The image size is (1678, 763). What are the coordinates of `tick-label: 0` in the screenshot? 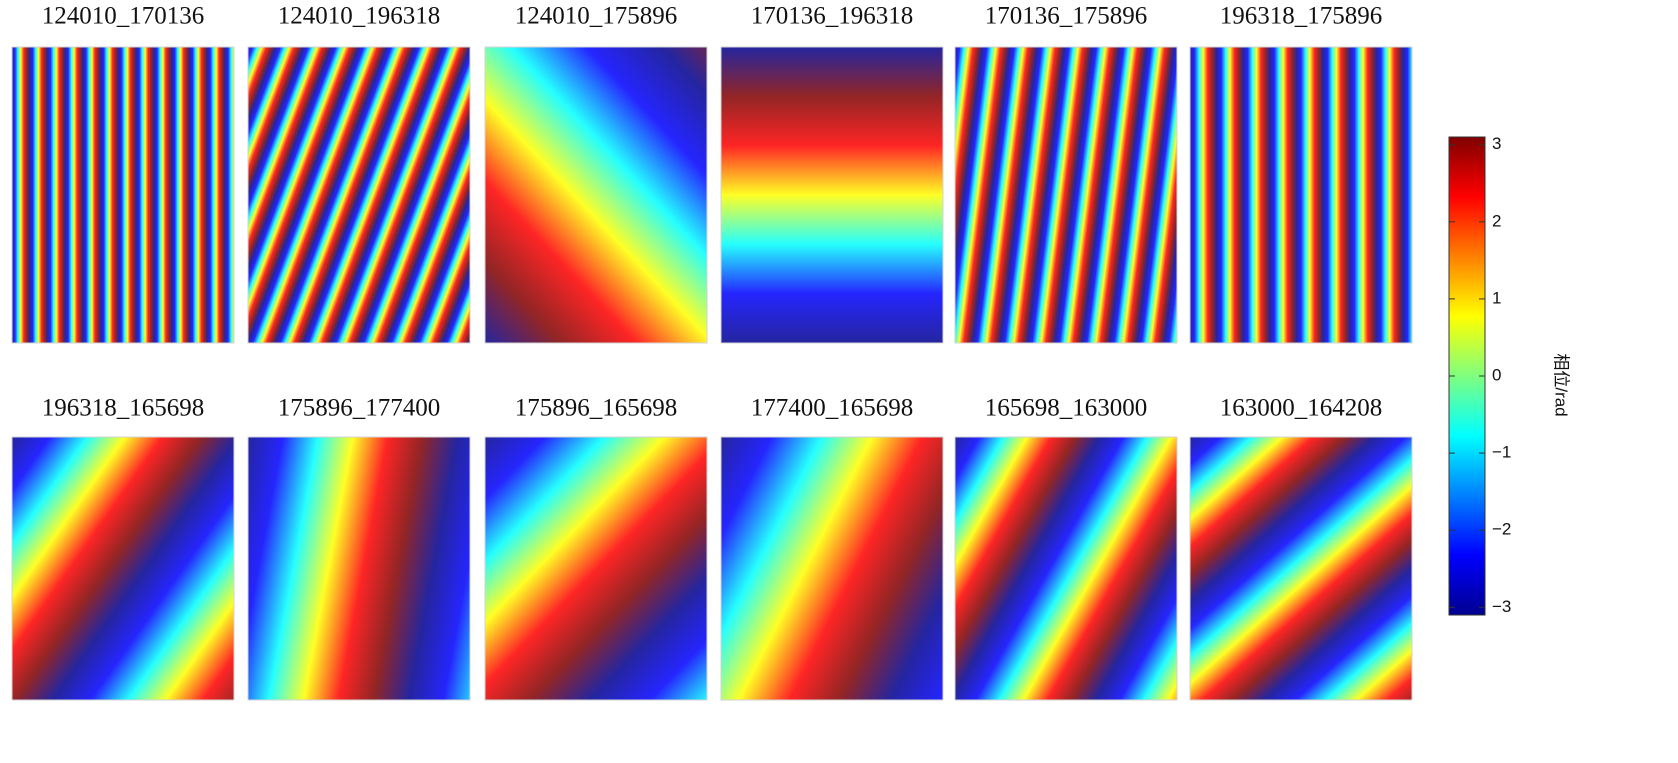 It's located at (1496, 374).